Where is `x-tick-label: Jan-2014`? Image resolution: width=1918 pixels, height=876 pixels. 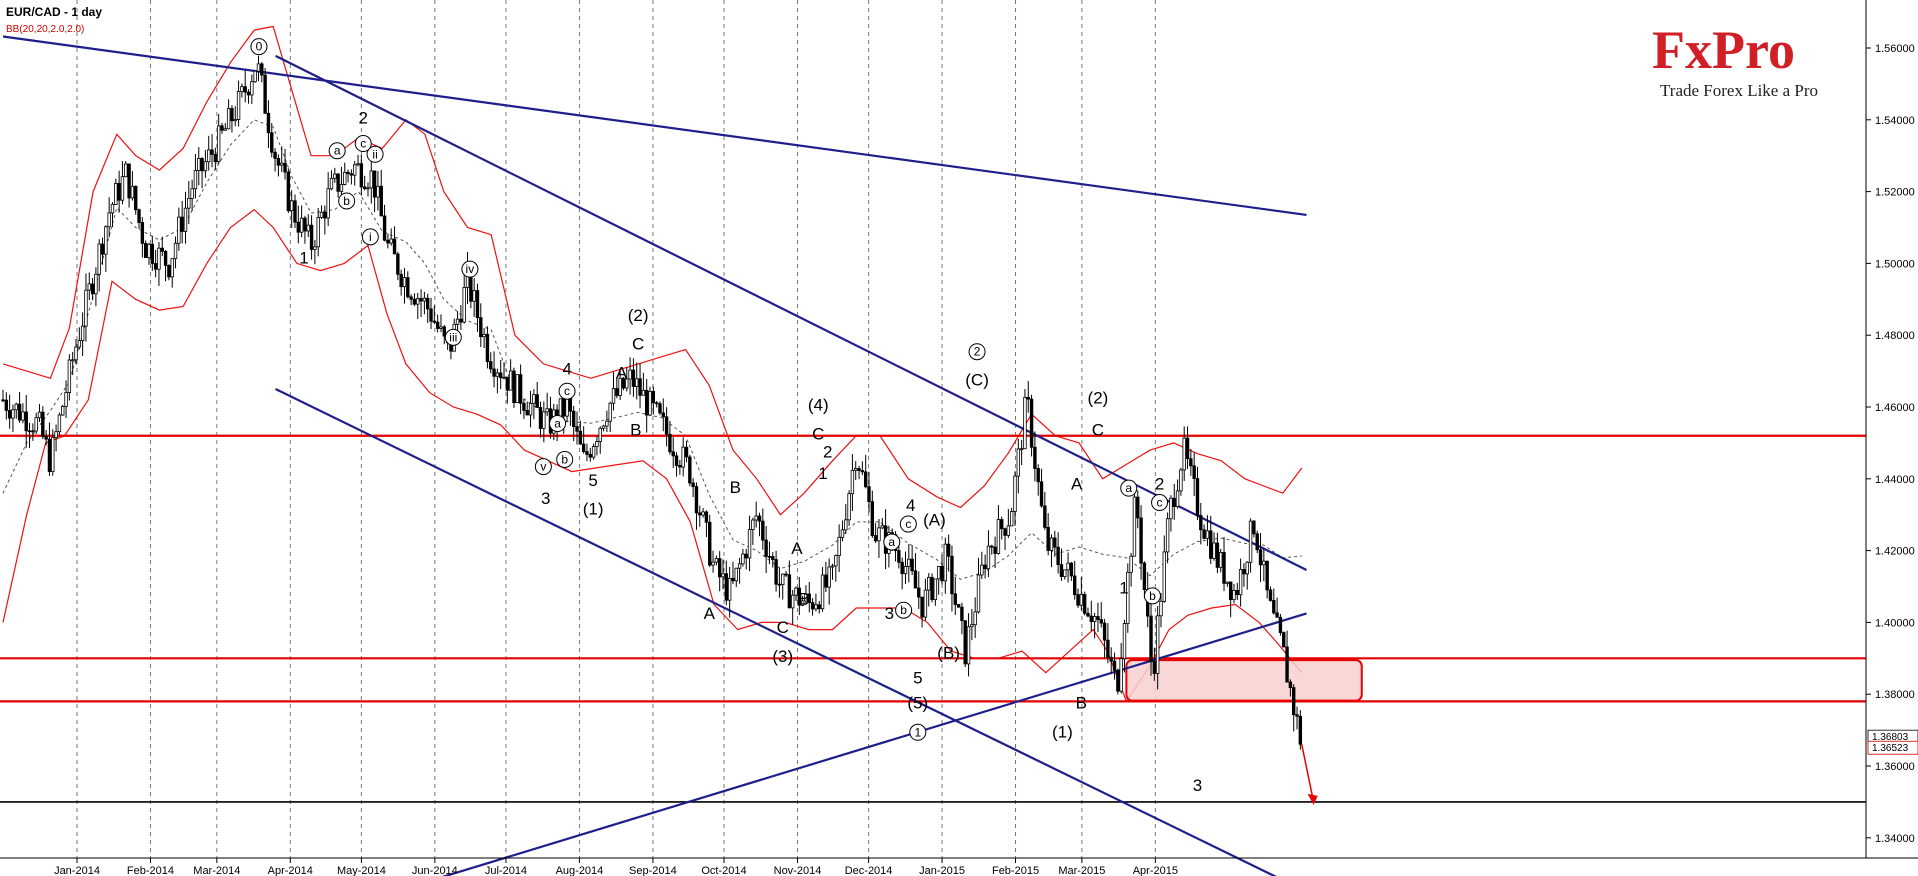 x-tick-label: Jan-2014 is located at coordinates (77, 870).